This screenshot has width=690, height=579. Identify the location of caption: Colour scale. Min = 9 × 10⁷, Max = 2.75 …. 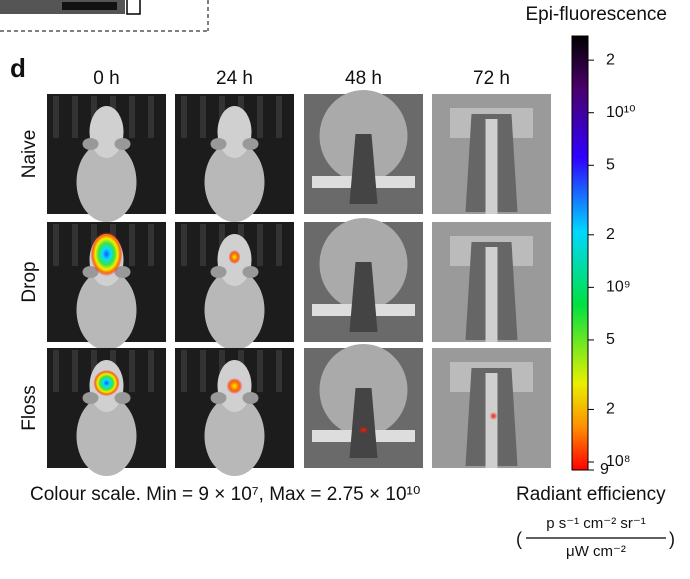
(225, 494).